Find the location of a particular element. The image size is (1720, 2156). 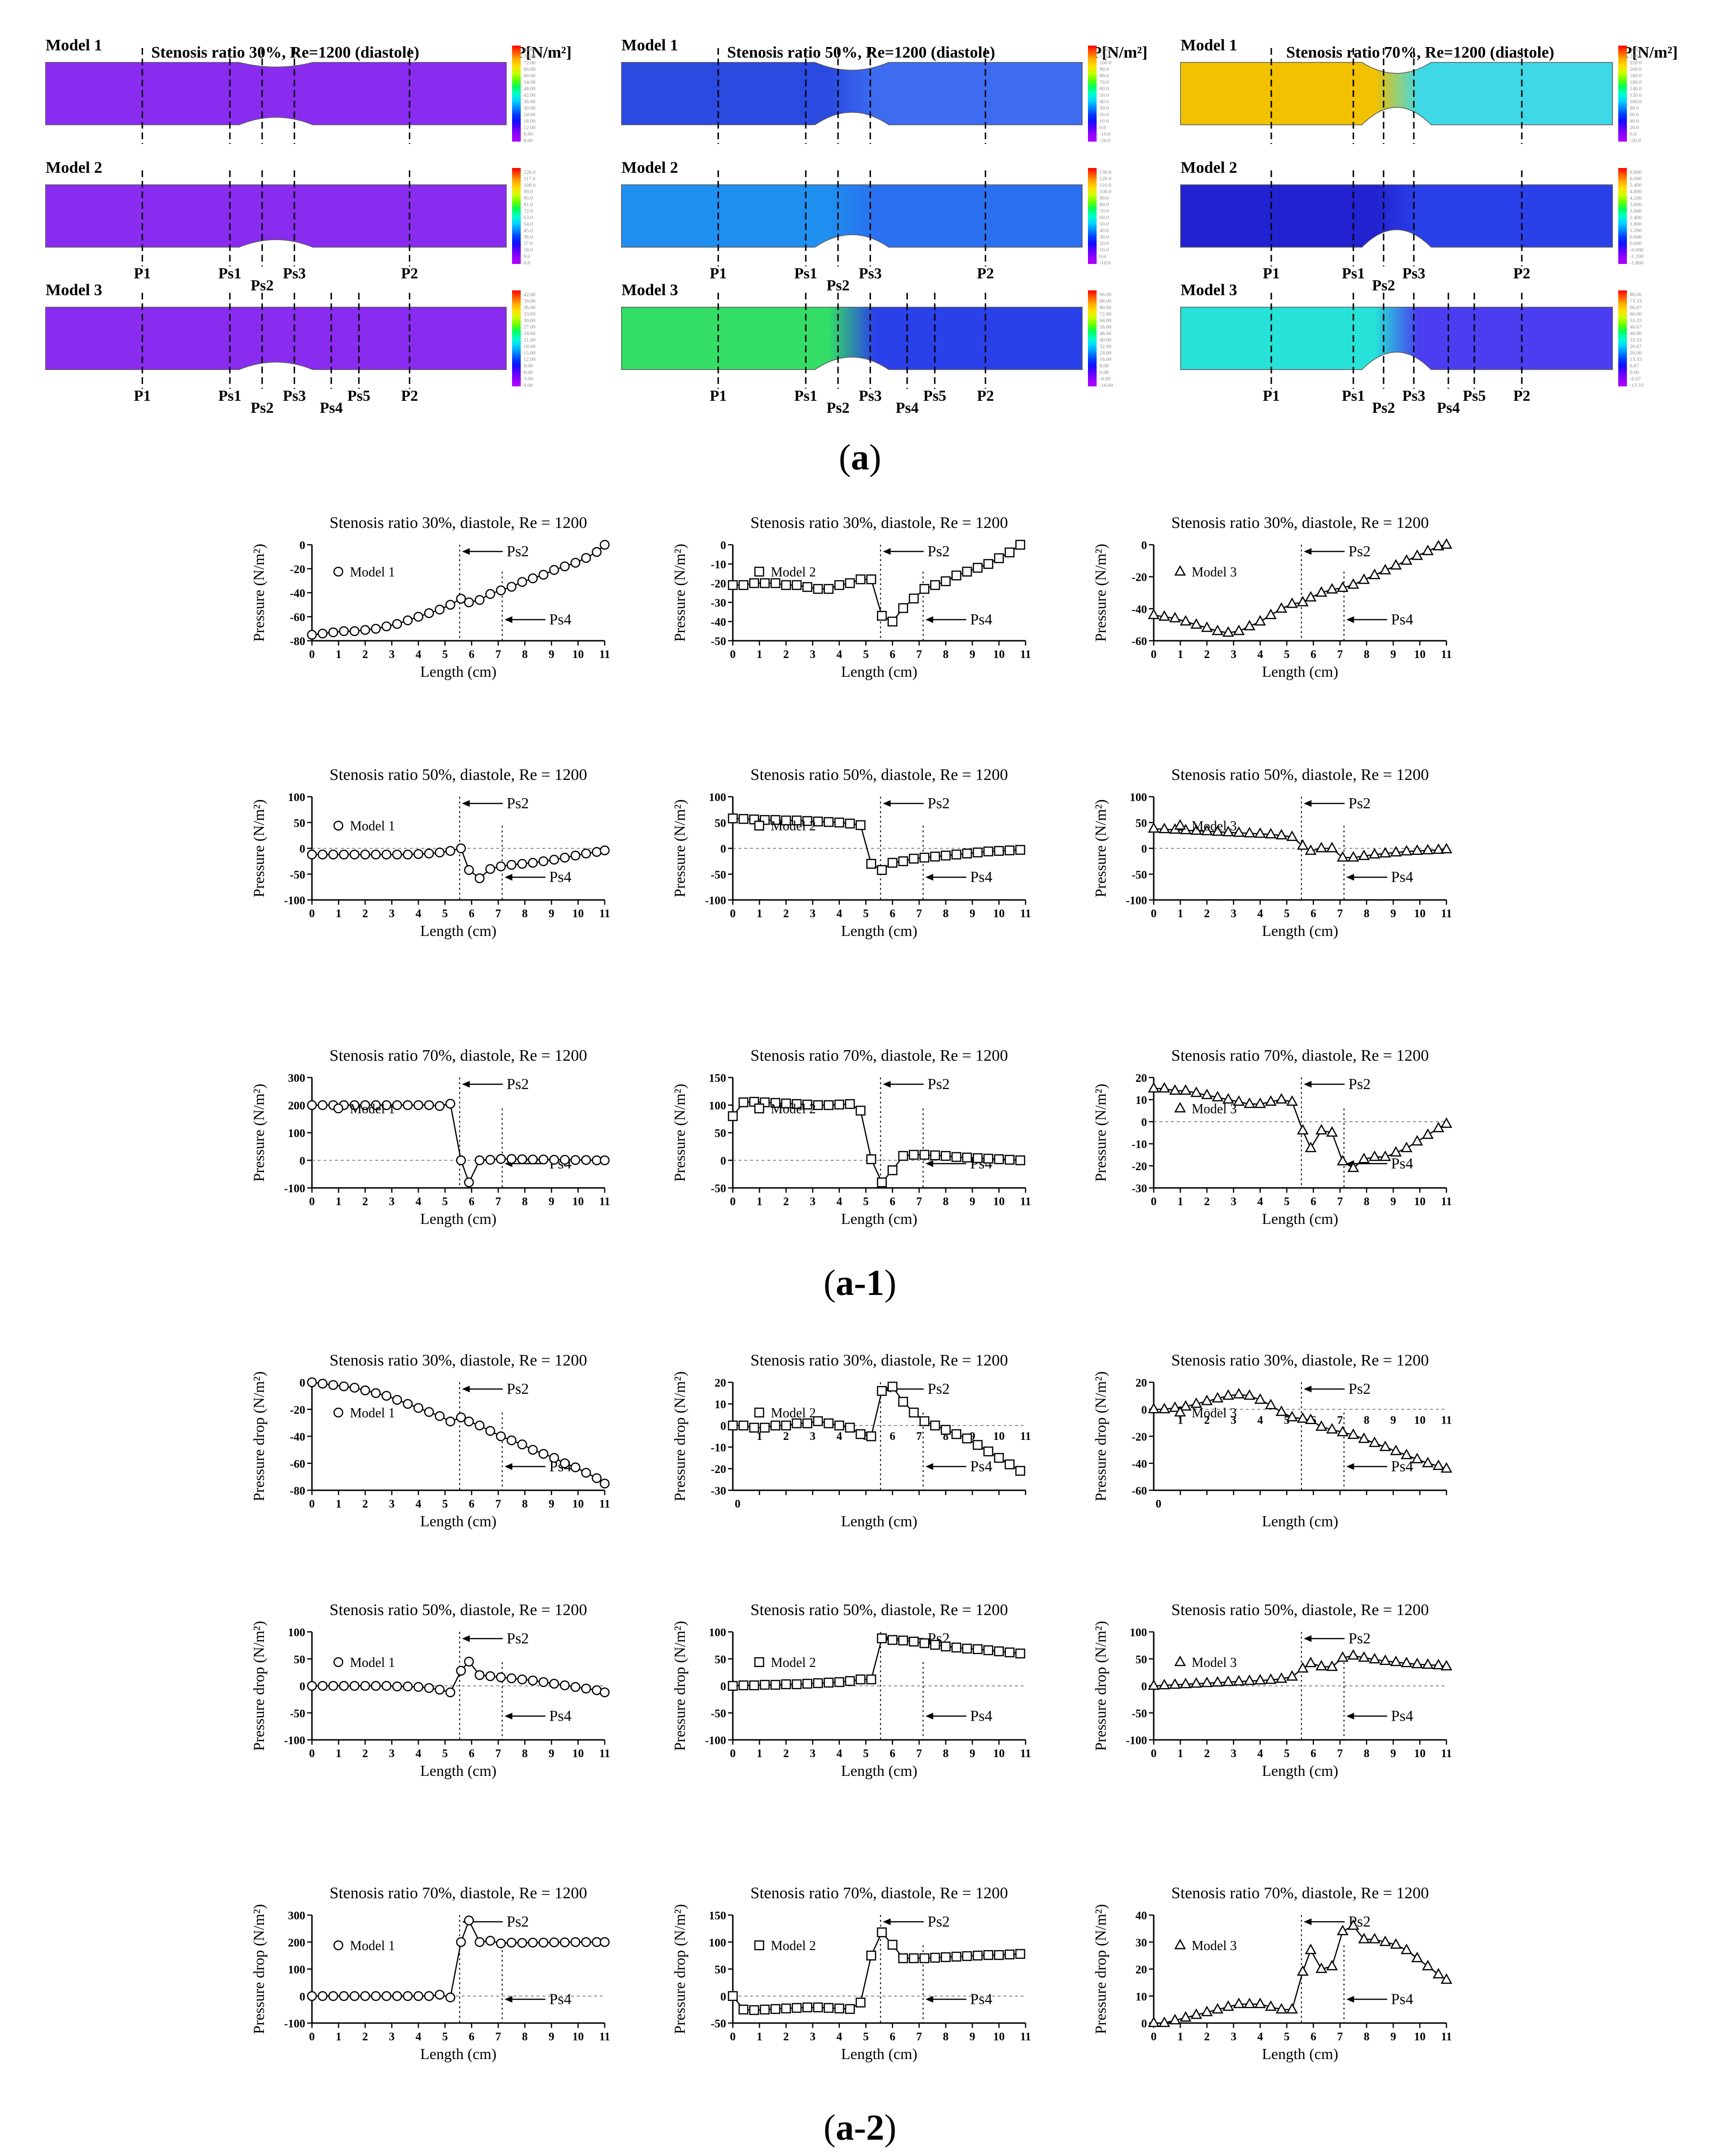

color-legend-label: 9.00 is located at coordinates (528, 366).